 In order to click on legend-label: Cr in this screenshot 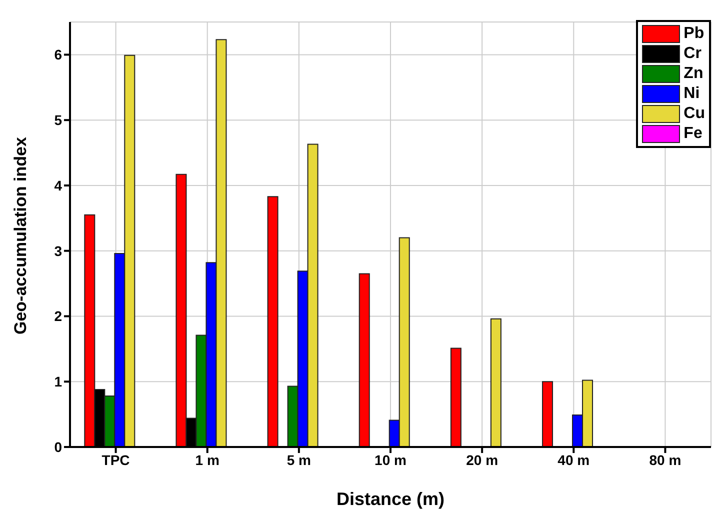, I will do `click(693, 54)`.